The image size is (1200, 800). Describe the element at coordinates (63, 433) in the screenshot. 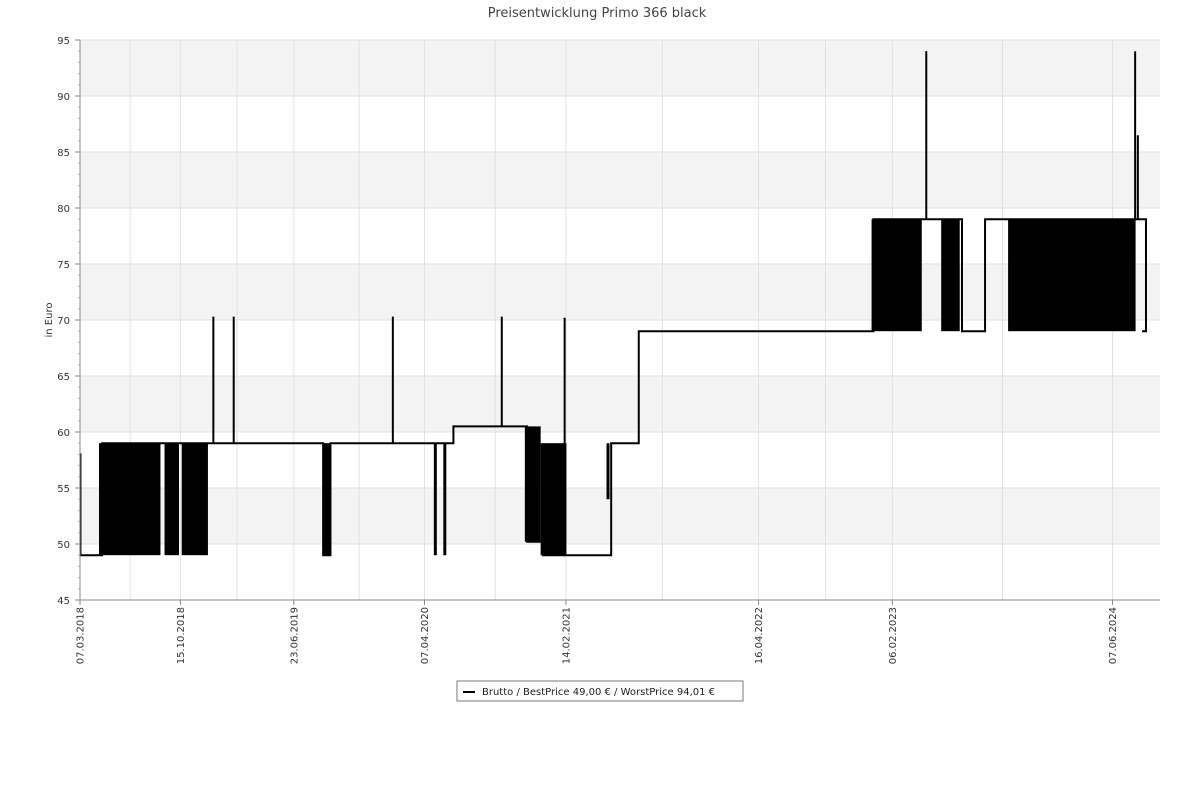

I see `y-tick-label: 60` at that location.